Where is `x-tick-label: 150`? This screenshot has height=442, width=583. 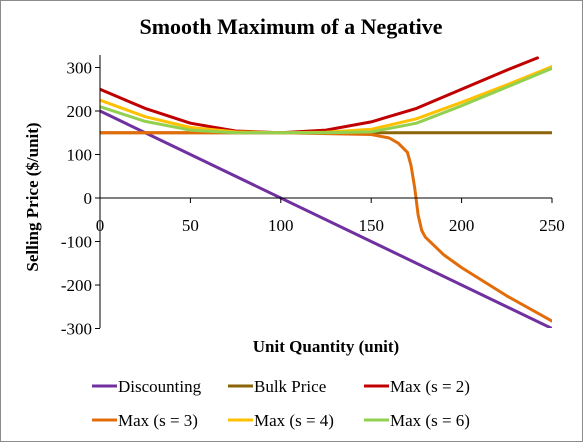 x-tick-label: 150 is located at coordinates (371, 225).